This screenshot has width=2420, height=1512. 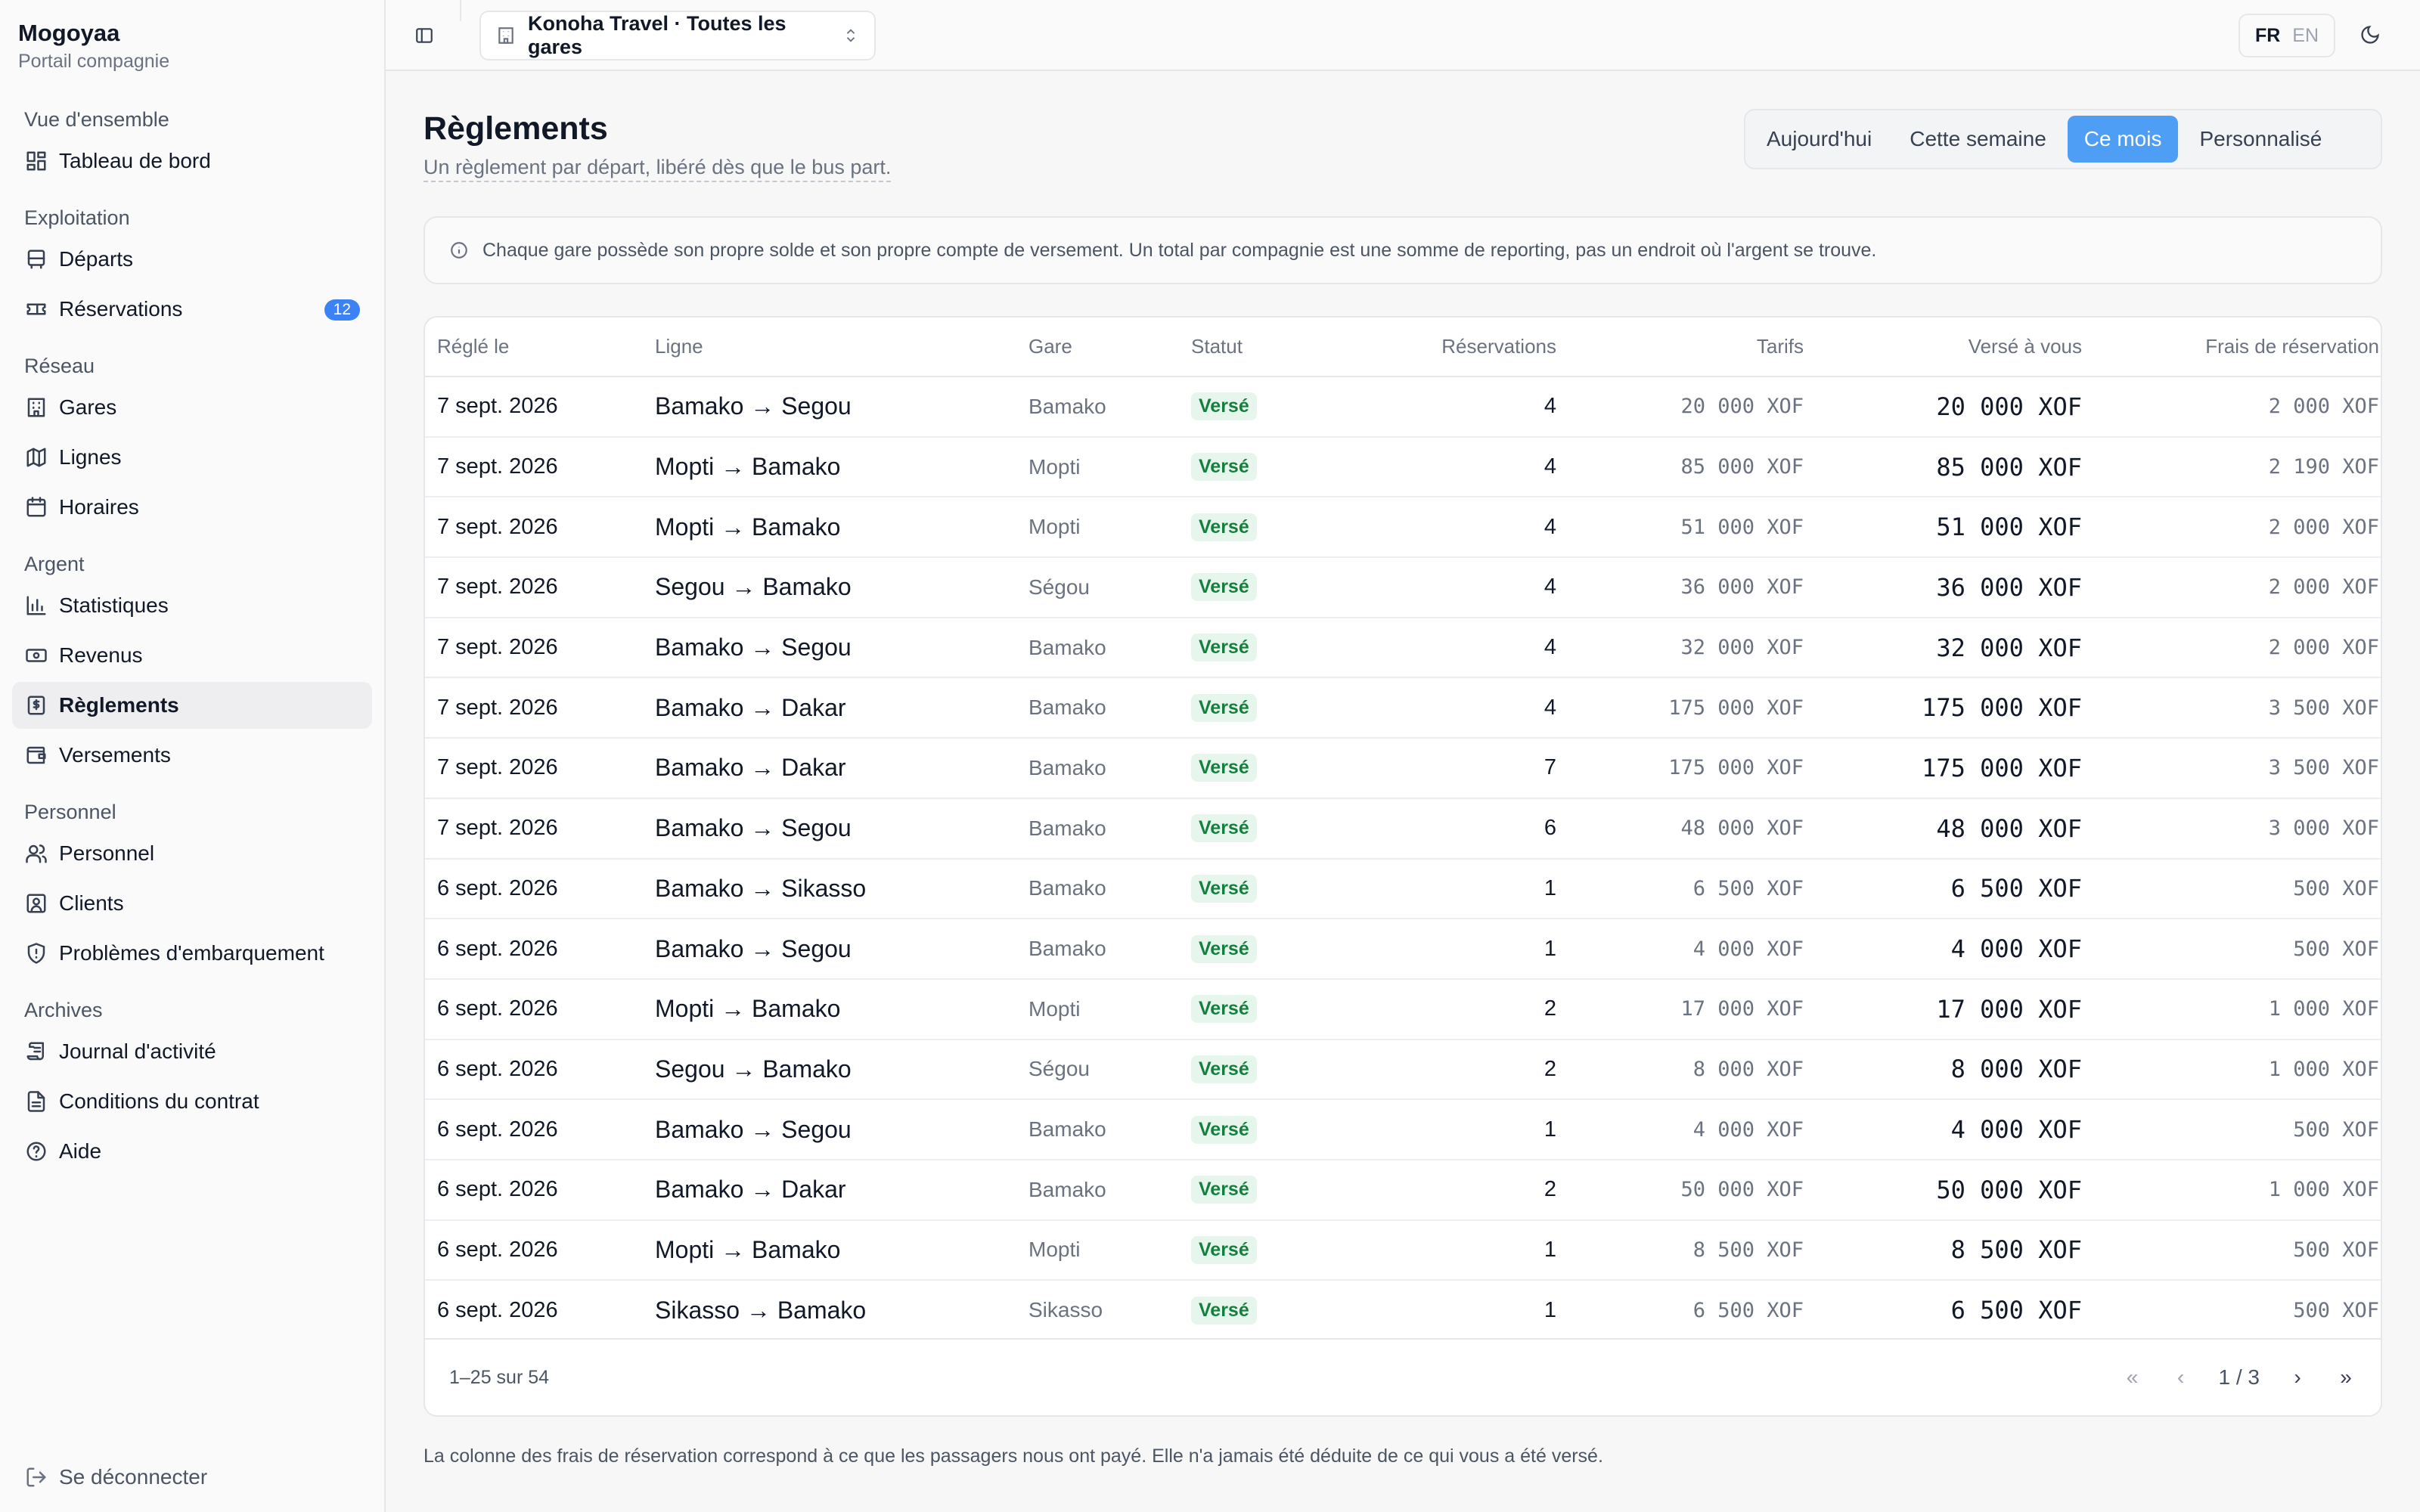 What do you see at coordinates (1432, 347) in the screenshot?
I see `column-header-bookings: Réservations` at bounding box center [1432, 347].